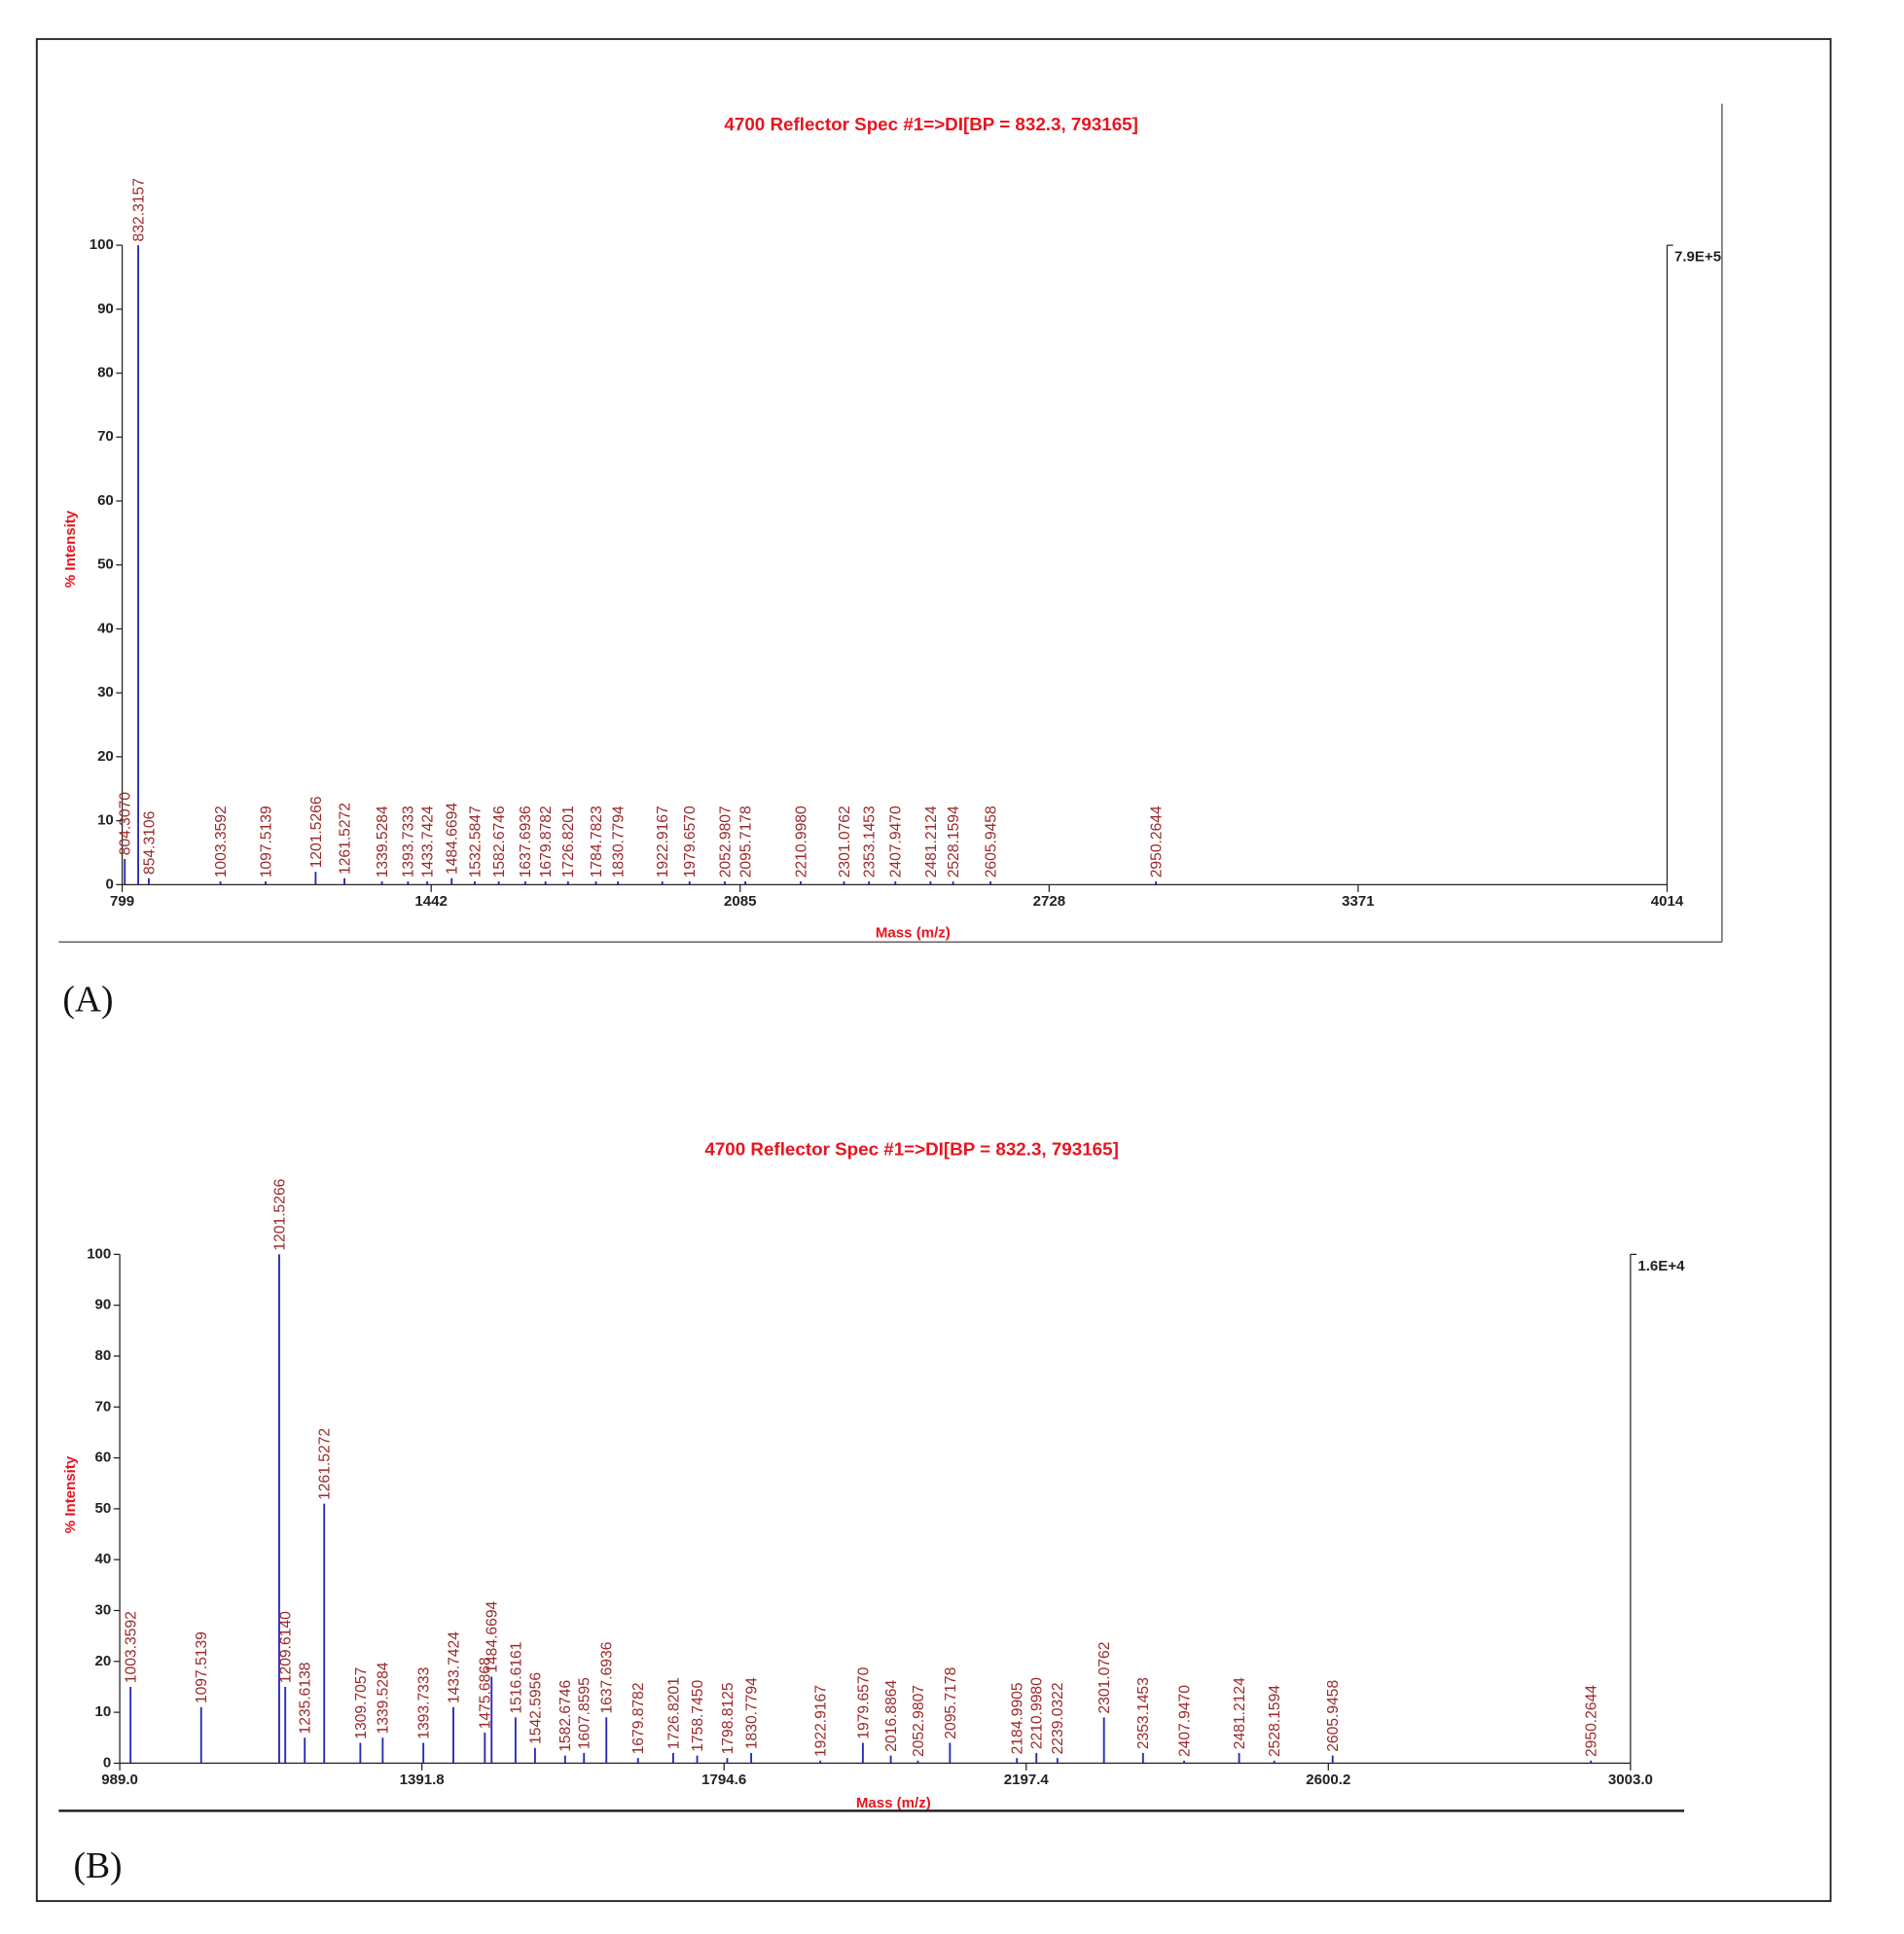 Image resolution: width=1904 pixels, height=1934 pixels. What do you see at coordinates (516, 1678) in the screenshot?
I see `peak-label: 1516.6161` at bounding box center [516, 1678].